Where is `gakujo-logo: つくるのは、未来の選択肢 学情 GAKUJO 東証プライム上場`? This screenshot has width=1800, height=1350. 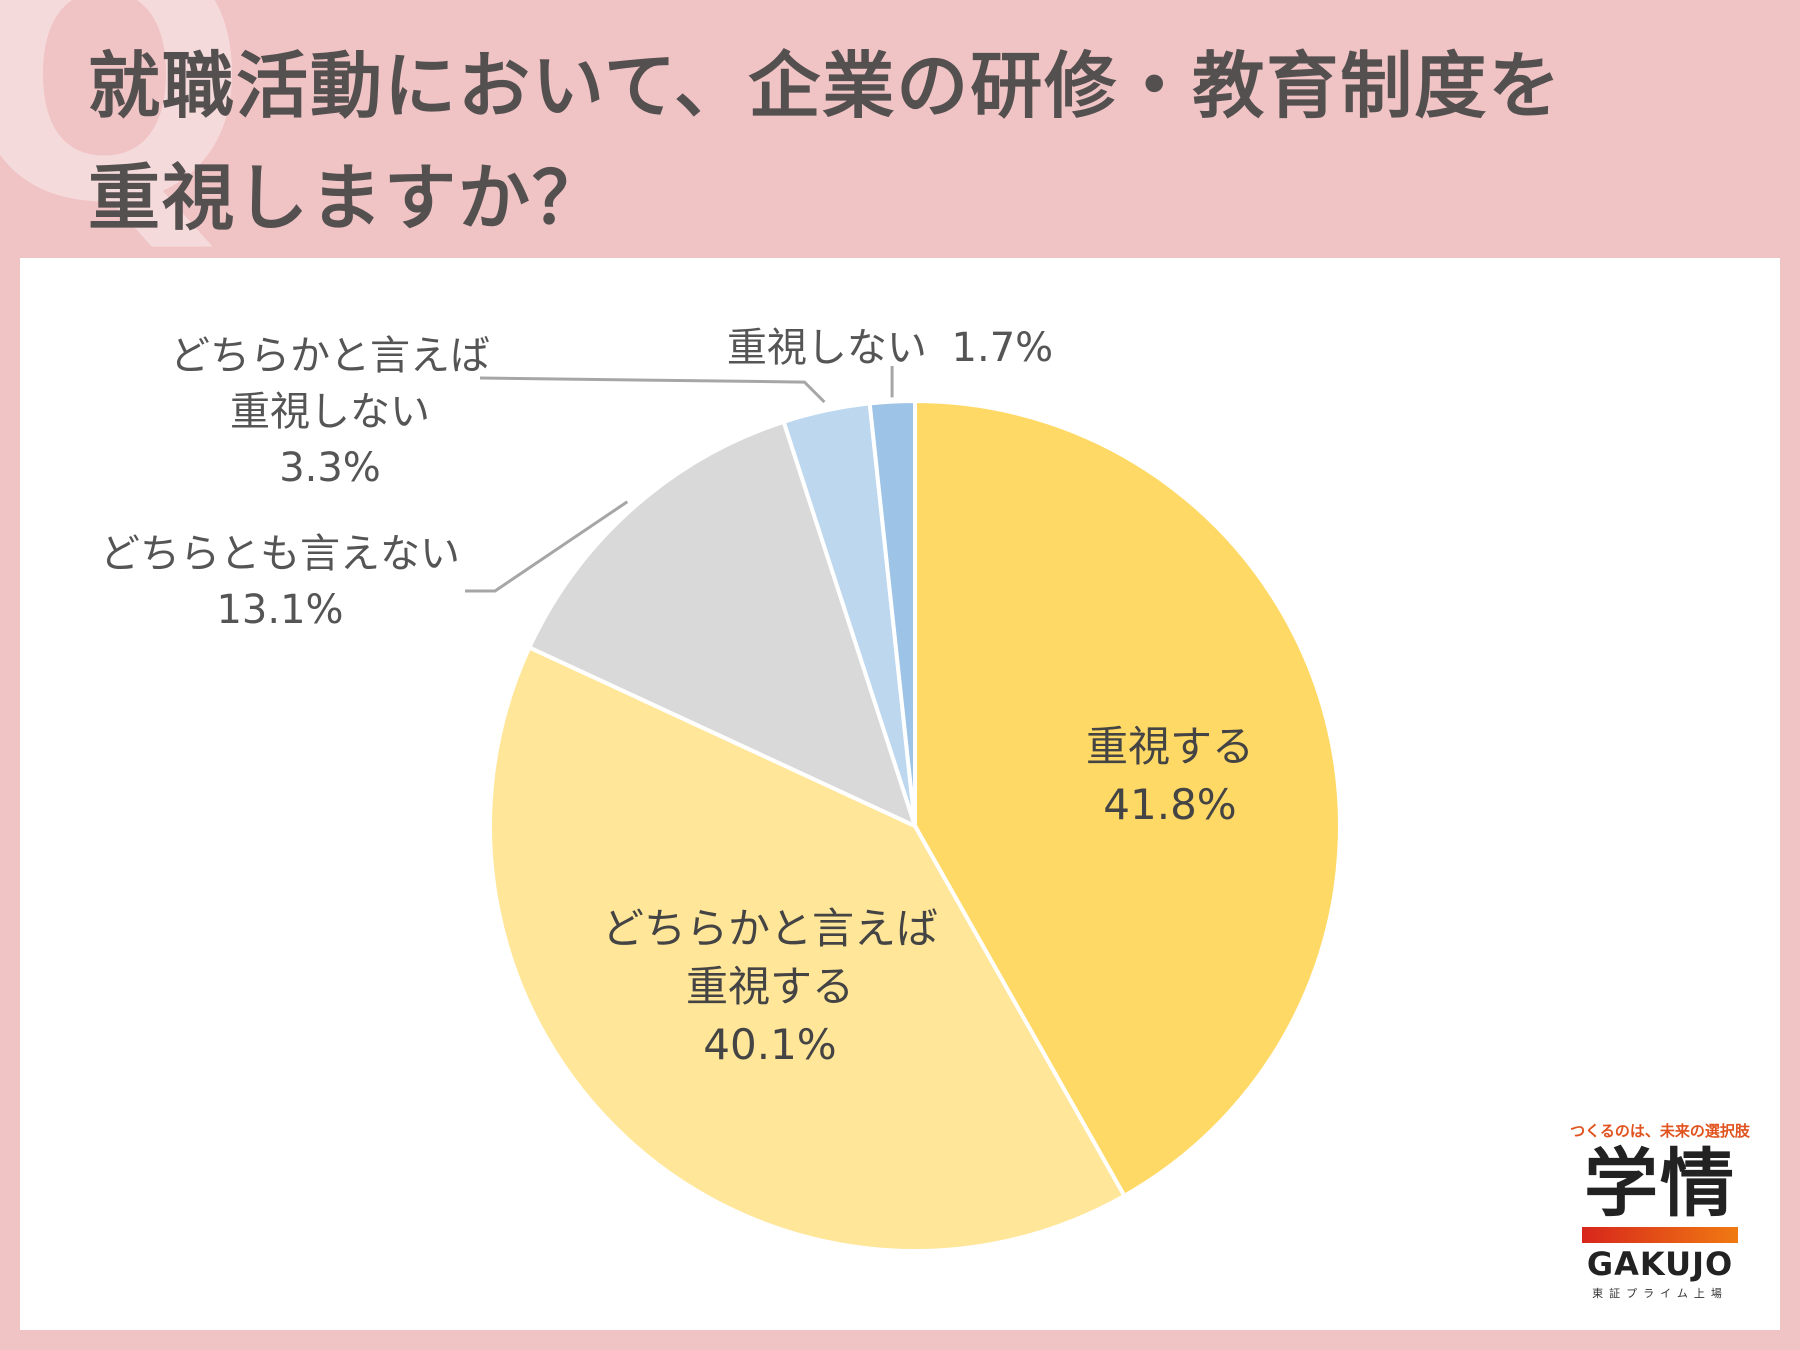 gakujo-logo: つくるのは、未来の選択肢 学情 GAKUJO 東証プライム上場 is located at coordinates (1660, 1210).